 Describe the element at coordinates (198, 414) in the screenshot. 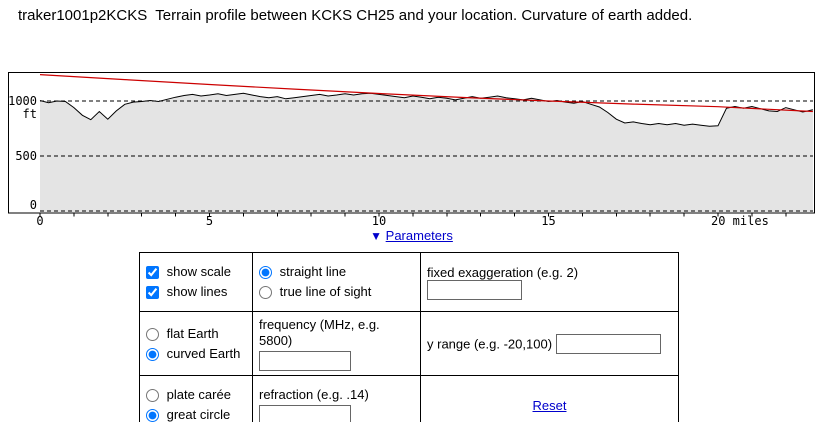

I see `great-circle-label: great circle` at that location.